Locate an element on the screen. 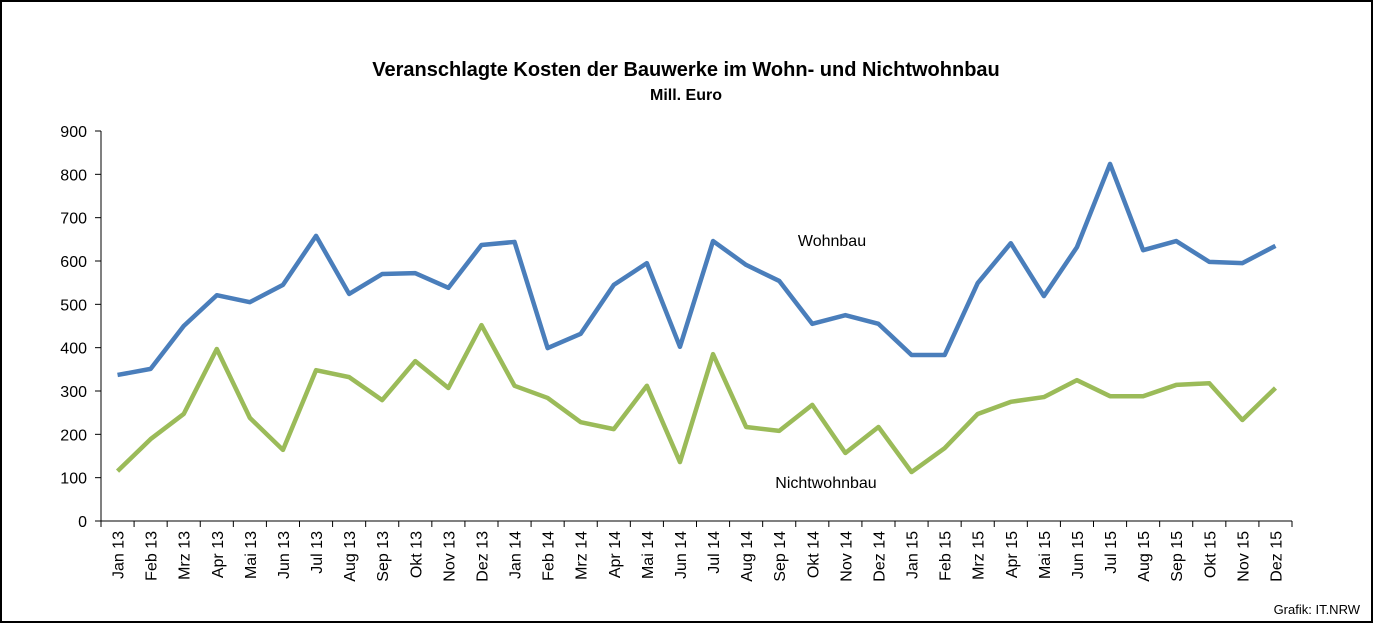 Image resolution: width=1373 pixels, height=623 pixels. x-tick-label: Mai 14 is located at coordinates (648, 555).